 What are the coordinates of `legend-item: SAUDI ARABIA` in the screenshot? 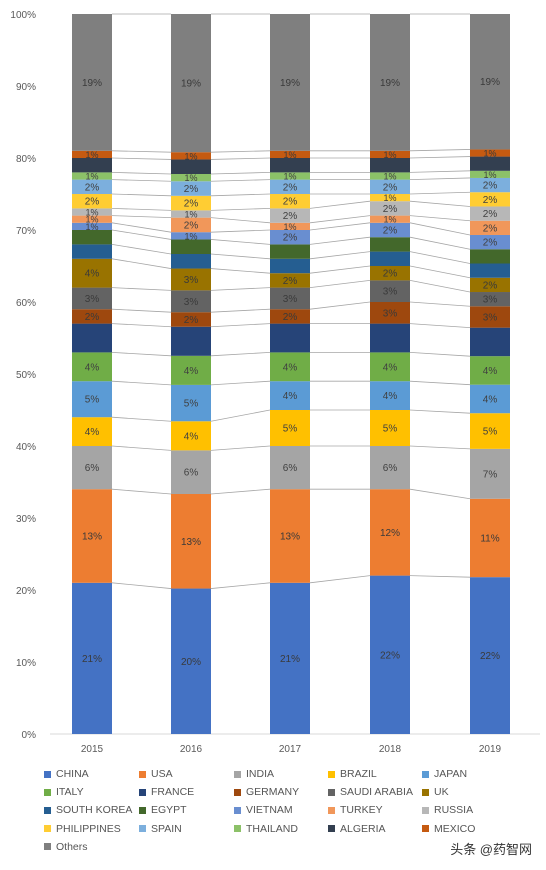 It's located at (370, 792).